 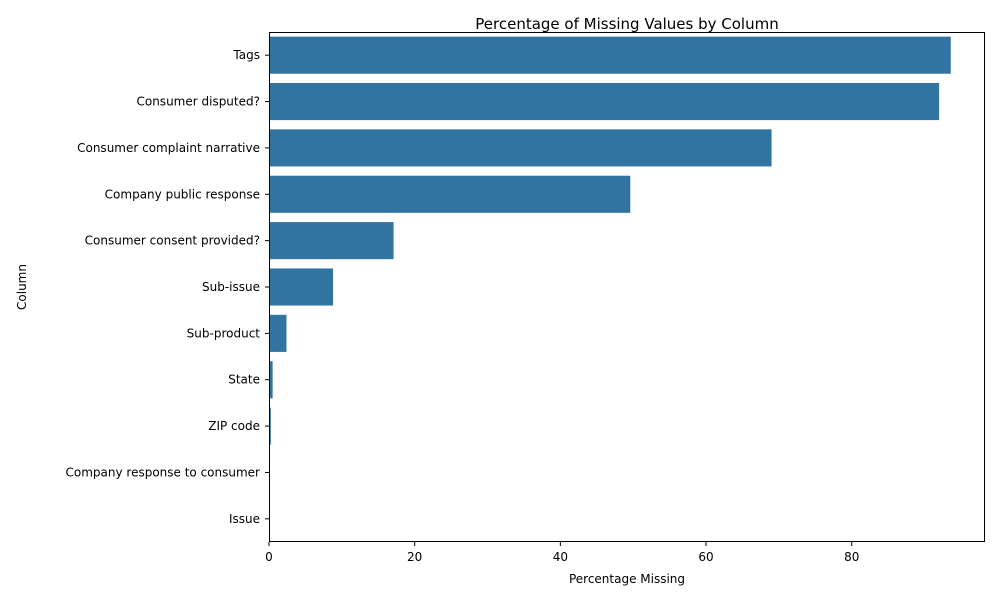 What do you see at coordinates (198, 102) in the screenshot?
I see `y-tick-label: Consumer disputed?` at bounding box center [198, 102].